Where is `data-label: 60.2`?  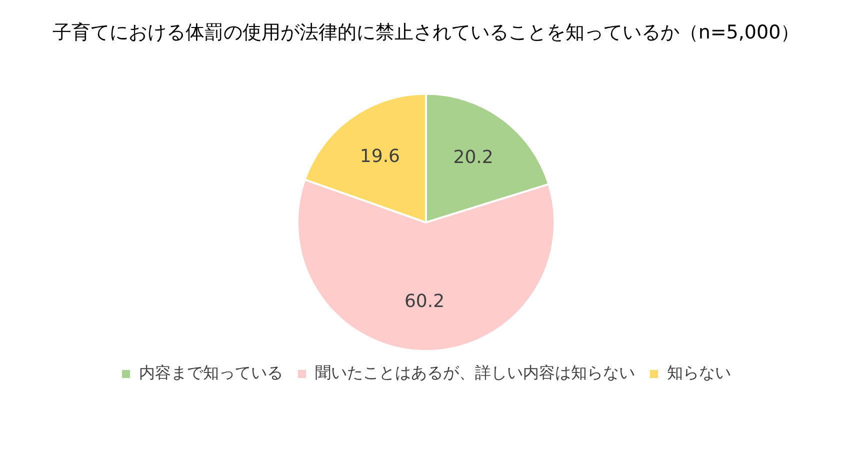
data-label: 60.2 is located at coordinates (424, 301).